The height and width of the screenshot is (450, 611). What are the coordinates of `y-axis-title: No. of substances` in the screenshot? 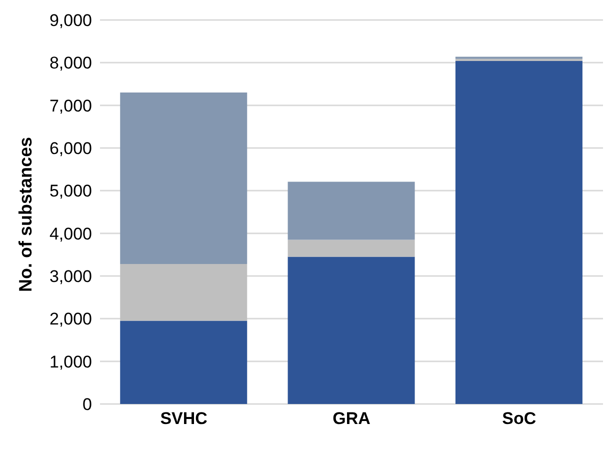 It's located at (25, 214).